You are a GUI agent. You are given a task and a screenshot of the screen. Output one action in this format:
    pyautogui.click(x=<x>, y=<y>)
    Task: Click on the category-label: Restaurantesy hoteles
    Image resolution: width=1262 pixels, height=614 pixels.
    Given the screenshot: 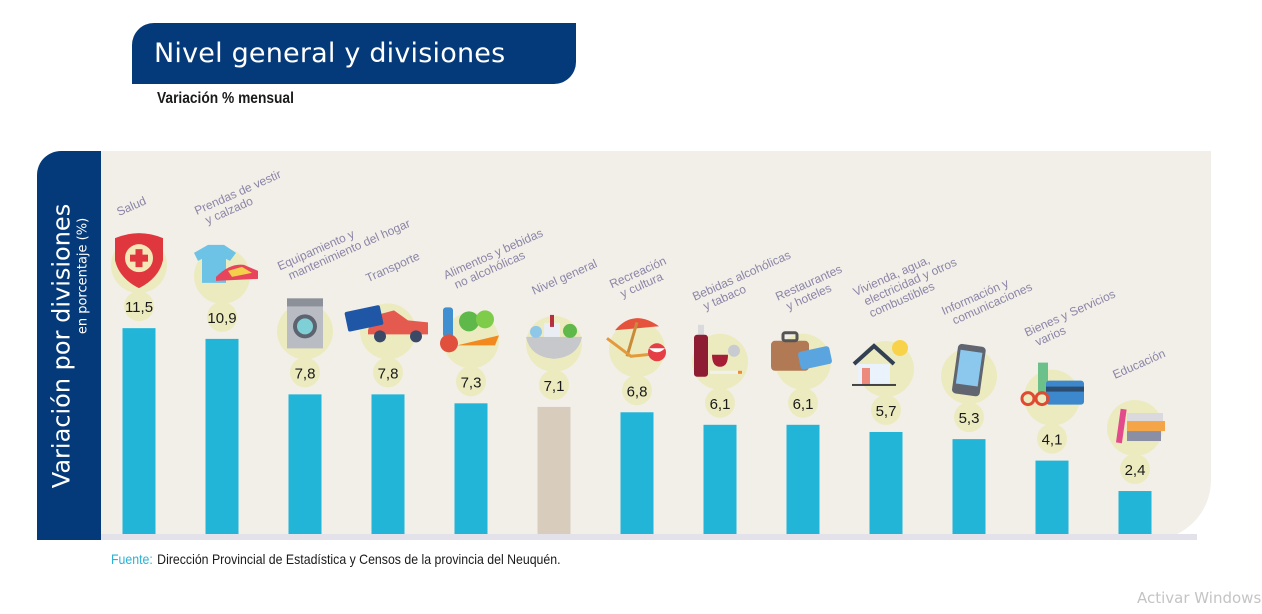 What is the action you would take?
    pyautogui.click(x=811, y=289)
    